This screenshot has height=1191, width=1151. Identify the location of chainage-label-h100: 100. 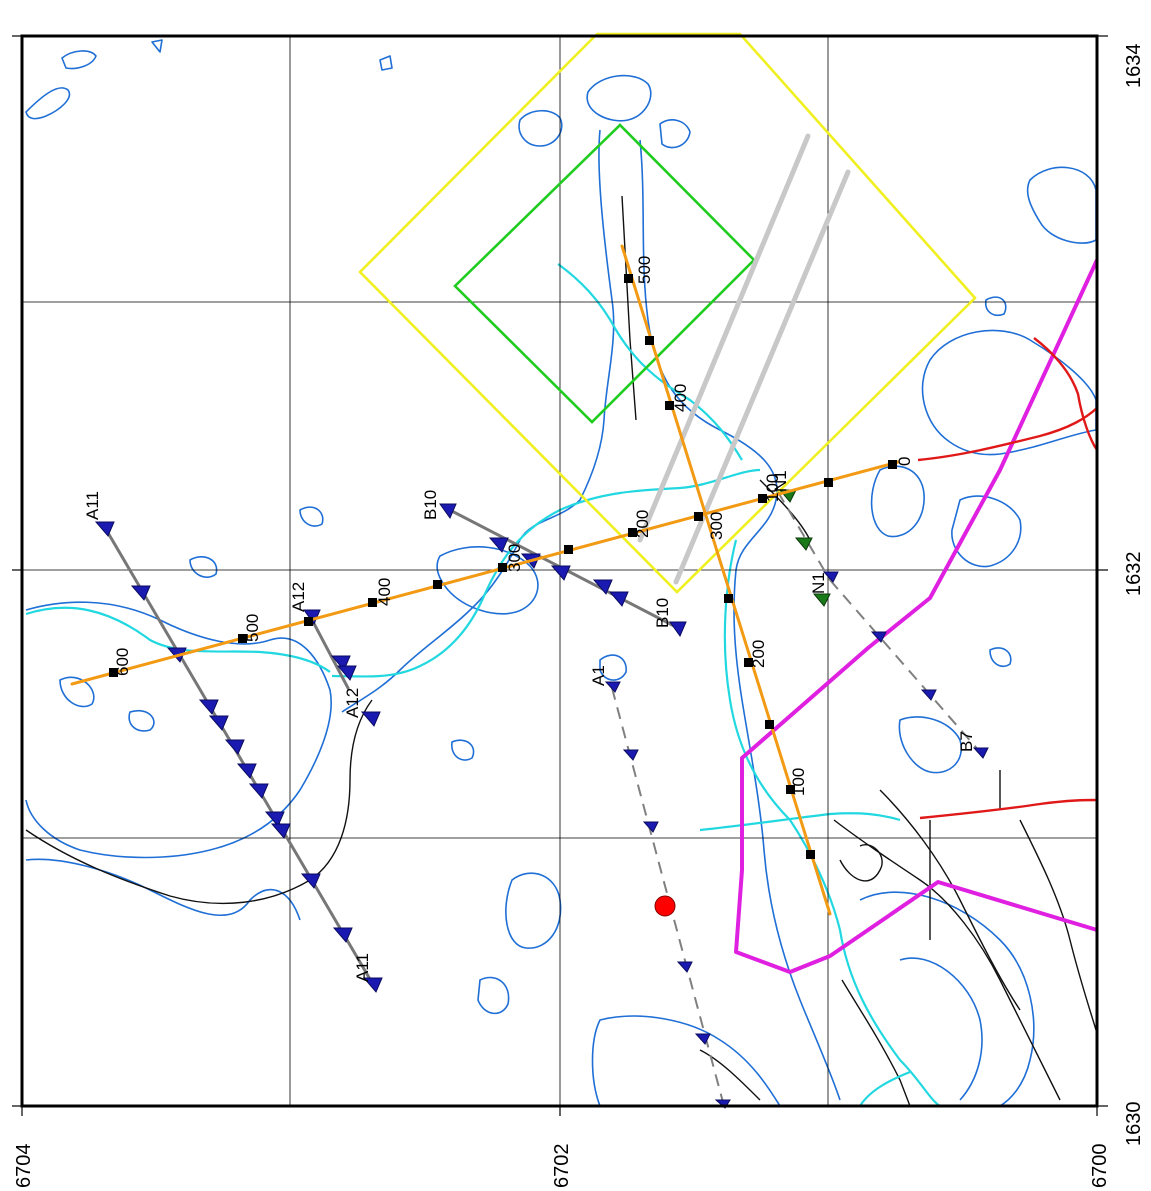
(772, 488).